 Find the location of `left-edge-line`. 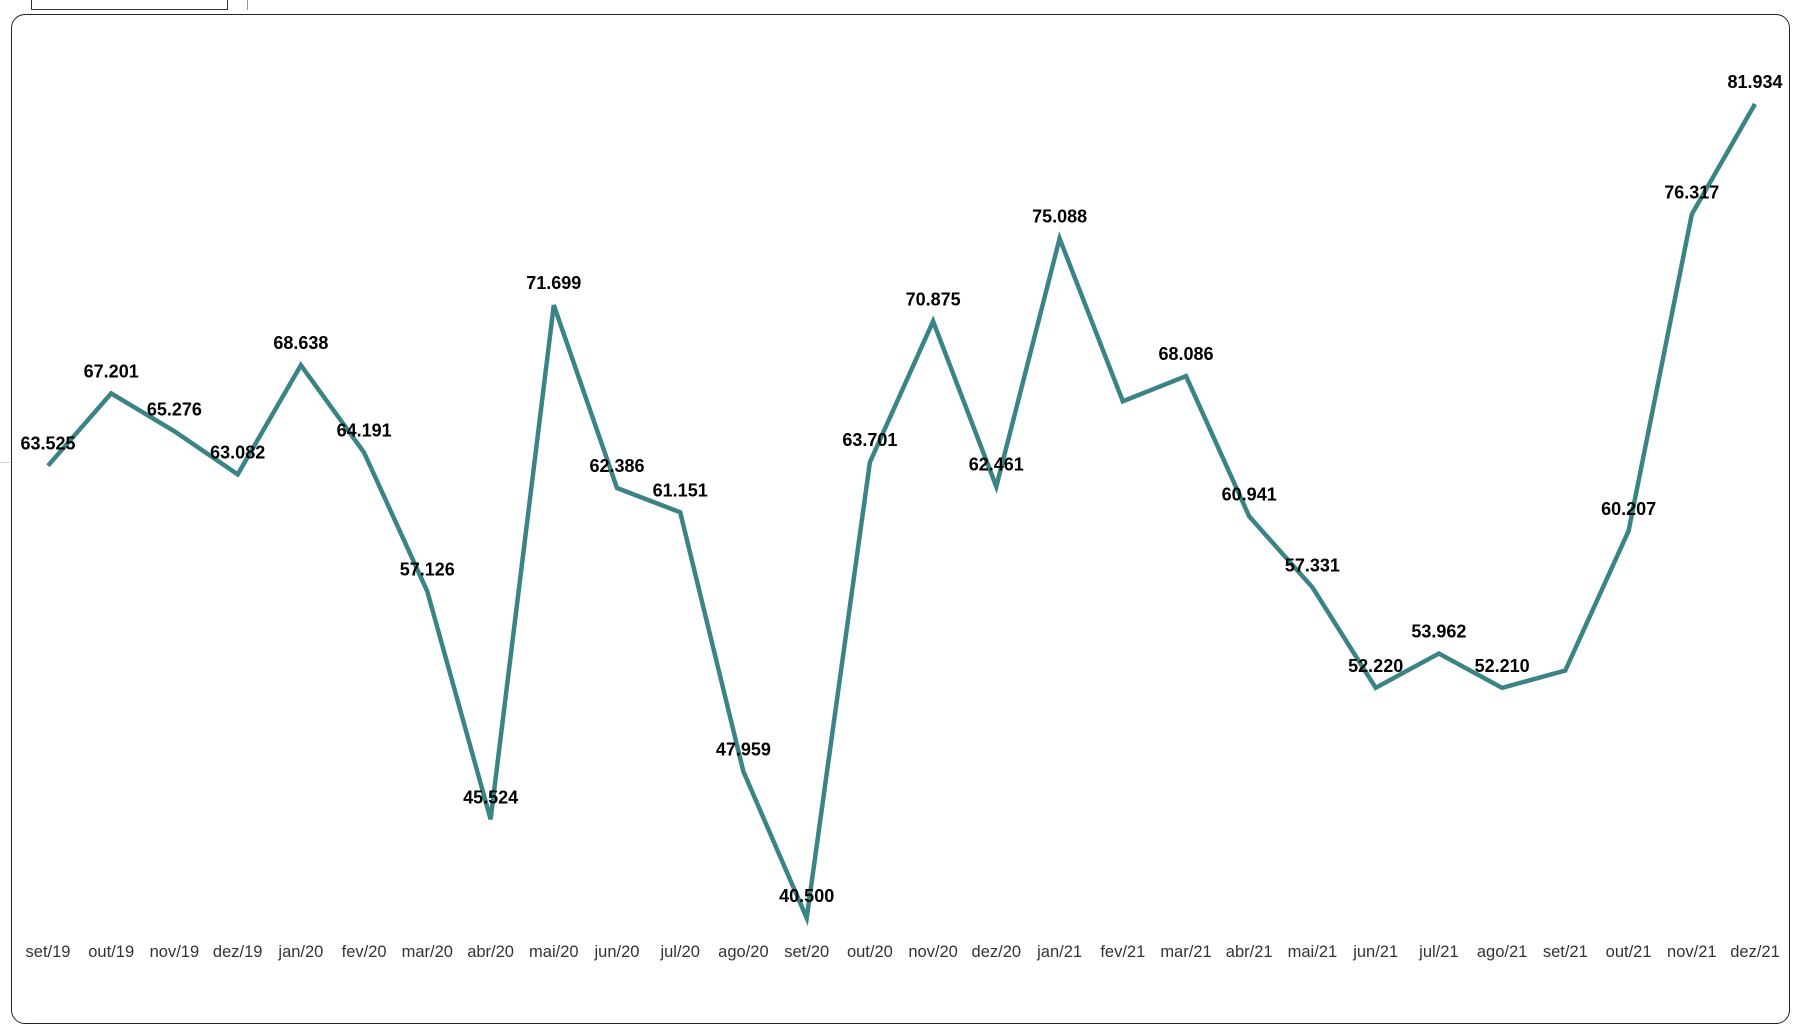

left-edge-line is located at coordinates (5, 462).